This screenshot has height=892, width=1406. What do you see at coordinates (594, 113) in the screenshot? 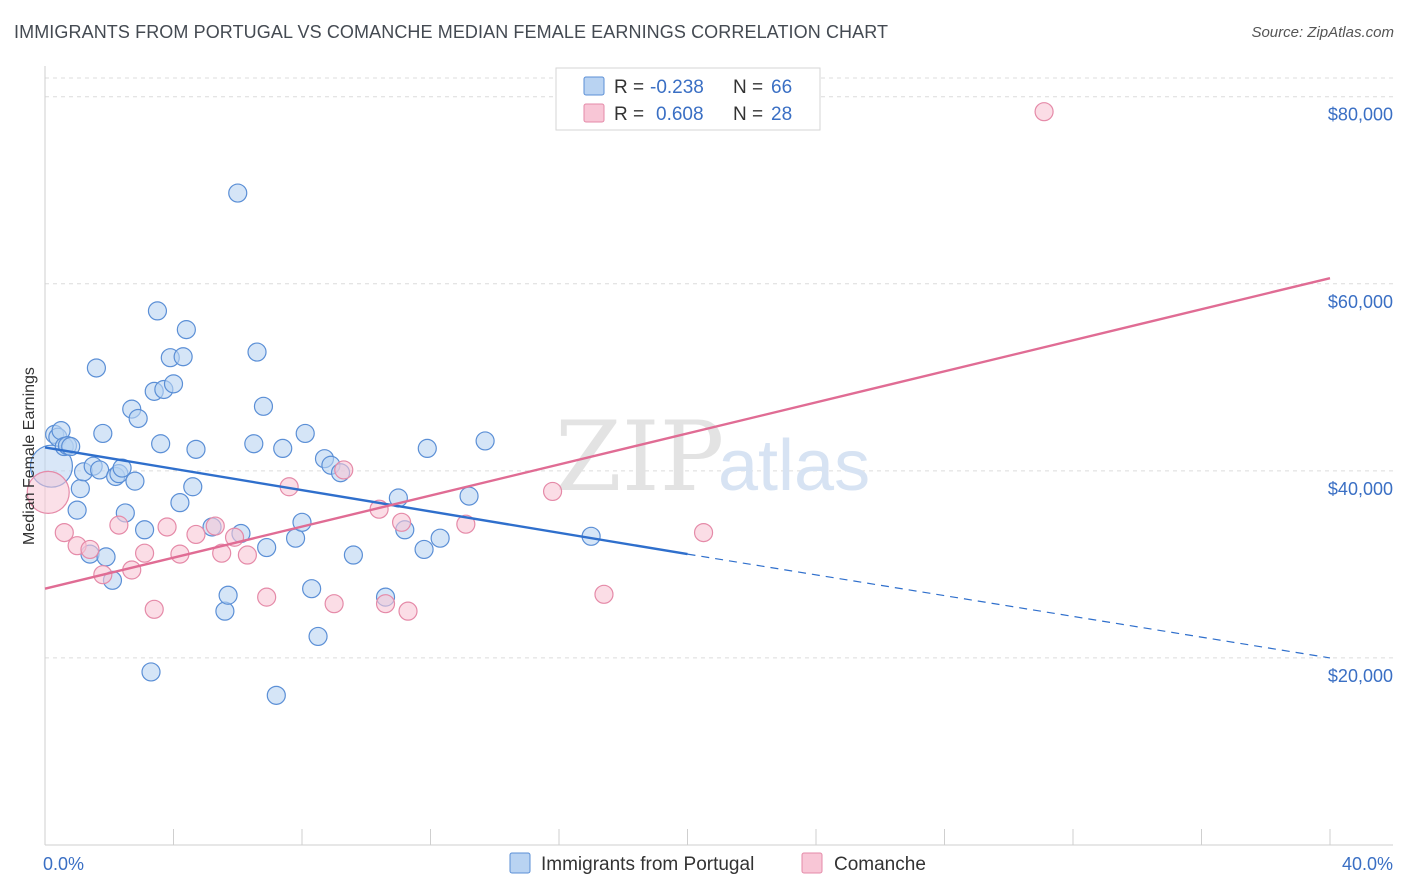
I see `stats-swatch-pink` at bounding box center [594, 113].